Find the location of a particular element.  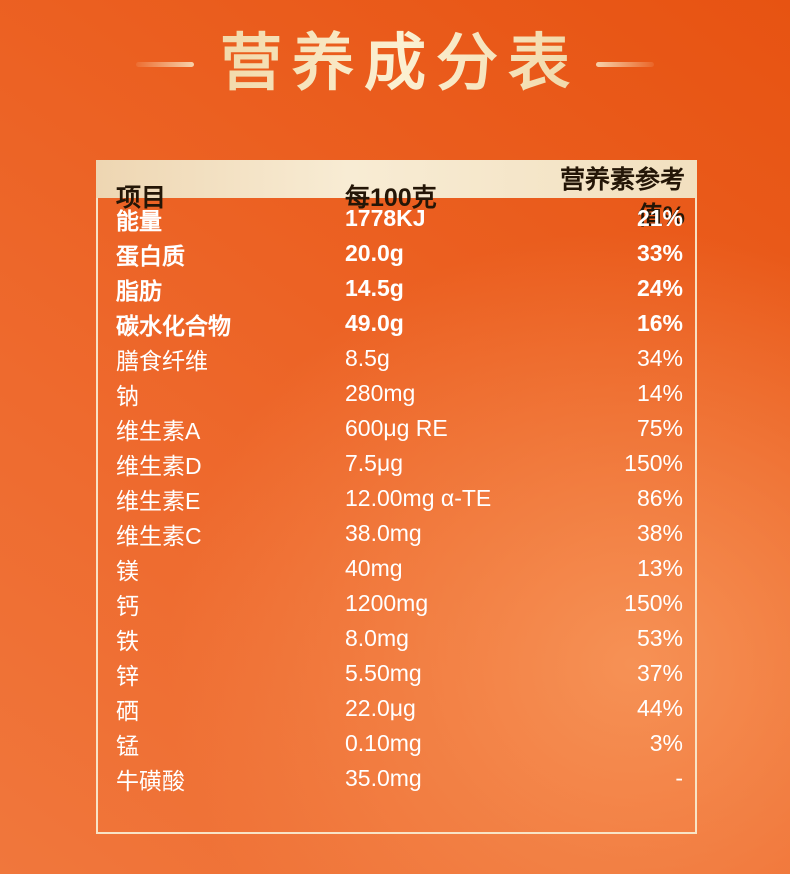

title-dash-right is located at coordinates (625, 64).